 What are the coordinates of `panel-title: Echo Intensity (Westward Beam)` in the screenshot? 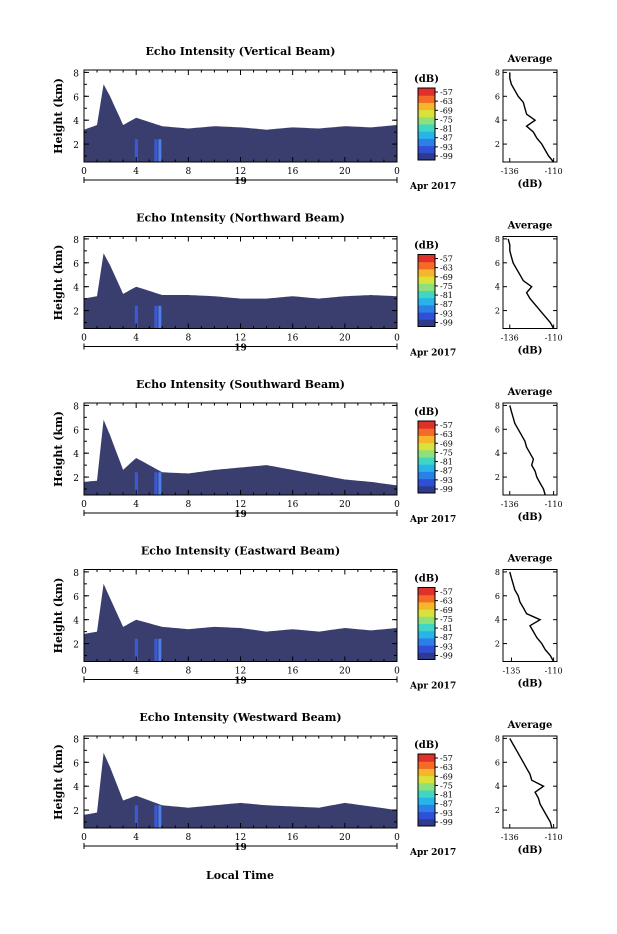 It's located at (240, 717).